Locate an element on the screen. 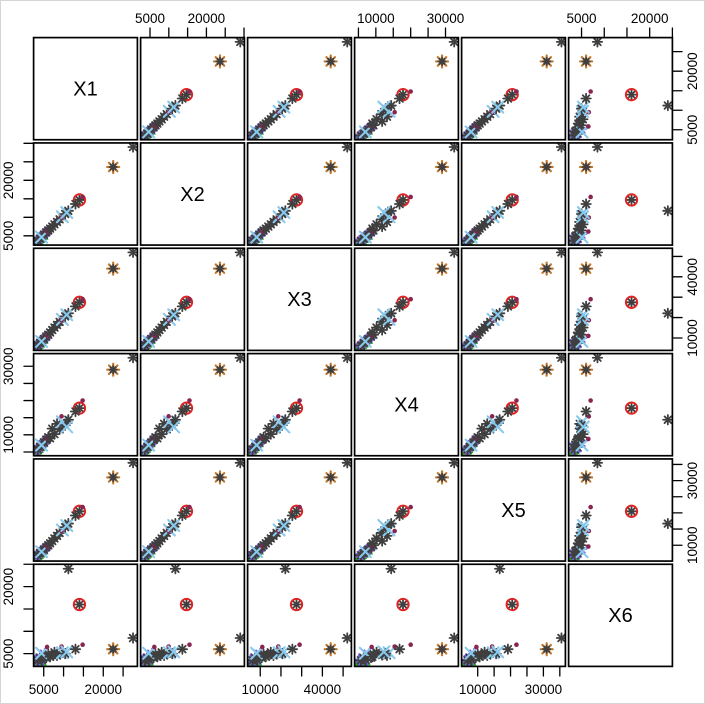 The height and width of the screenshot is (704, 705). diag-label-X3: X3 is located at coordinates (299, 300).